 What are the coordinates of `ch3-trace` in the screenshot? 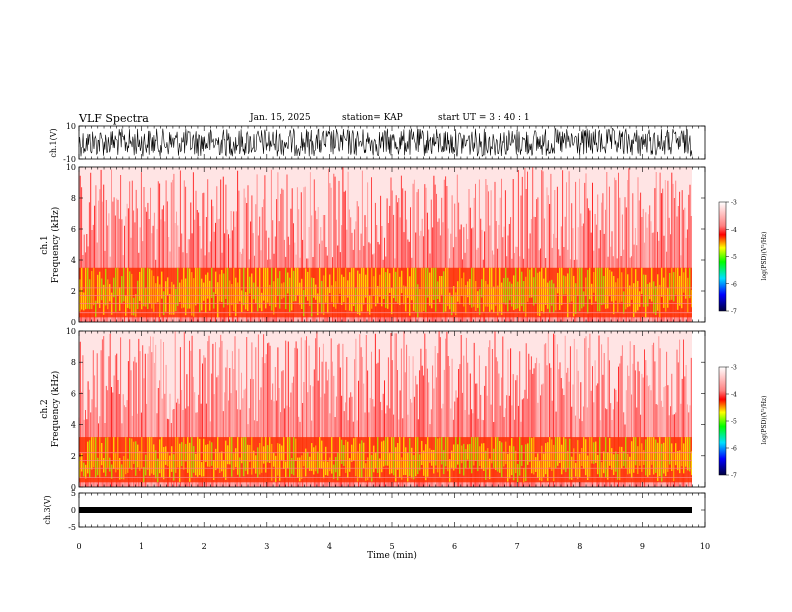 It's located at (385, 510).